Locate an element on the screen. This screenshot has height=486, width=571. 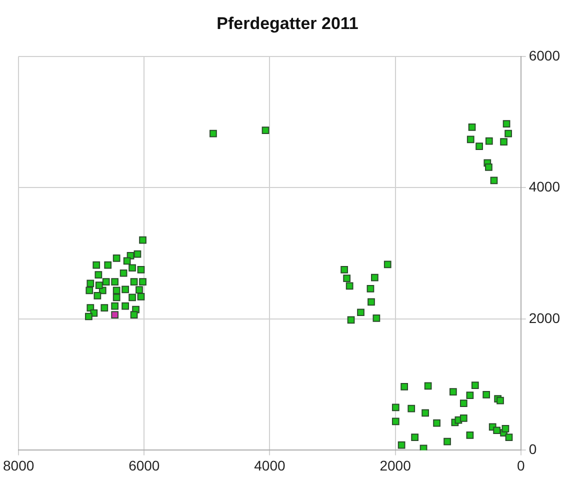
x-tick-label: 6000 is located at coordinates (144, 465).